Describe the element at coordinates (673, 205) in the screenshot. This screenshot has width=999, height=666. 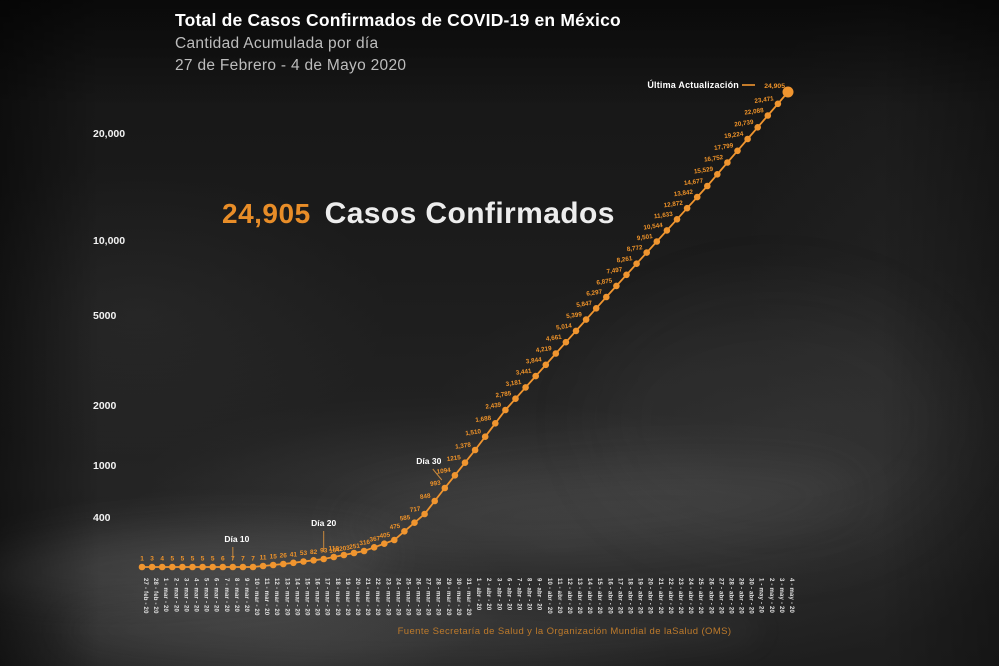
I see `point-value-label: 12,872` at that location.